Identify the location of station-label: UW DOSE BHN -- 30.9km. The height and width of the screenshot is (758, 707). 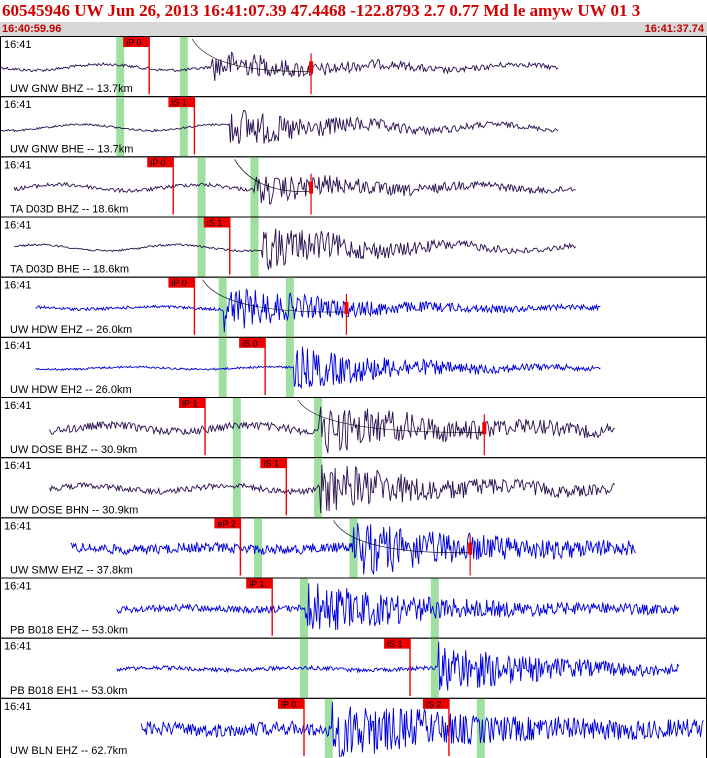
(74, 510).